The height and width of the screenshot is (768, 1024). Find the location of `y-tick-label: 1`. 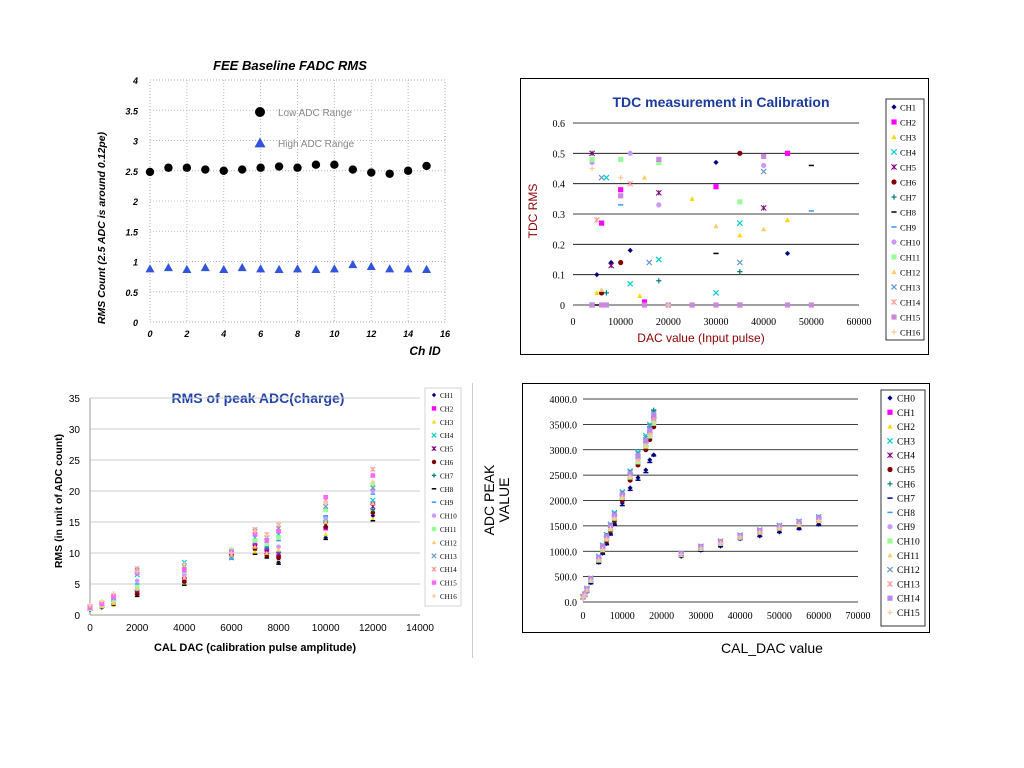

y-tick-label: 1 is located at coordinates (135, 263).